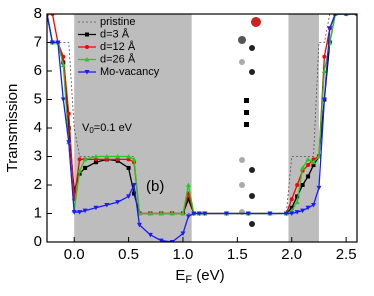 This screenshot has height=296, width=374. What do you see at coordinates (346, 254) in the screenshot?
I see `x-tick-label: 2.5` at bounding box center [346, 254].